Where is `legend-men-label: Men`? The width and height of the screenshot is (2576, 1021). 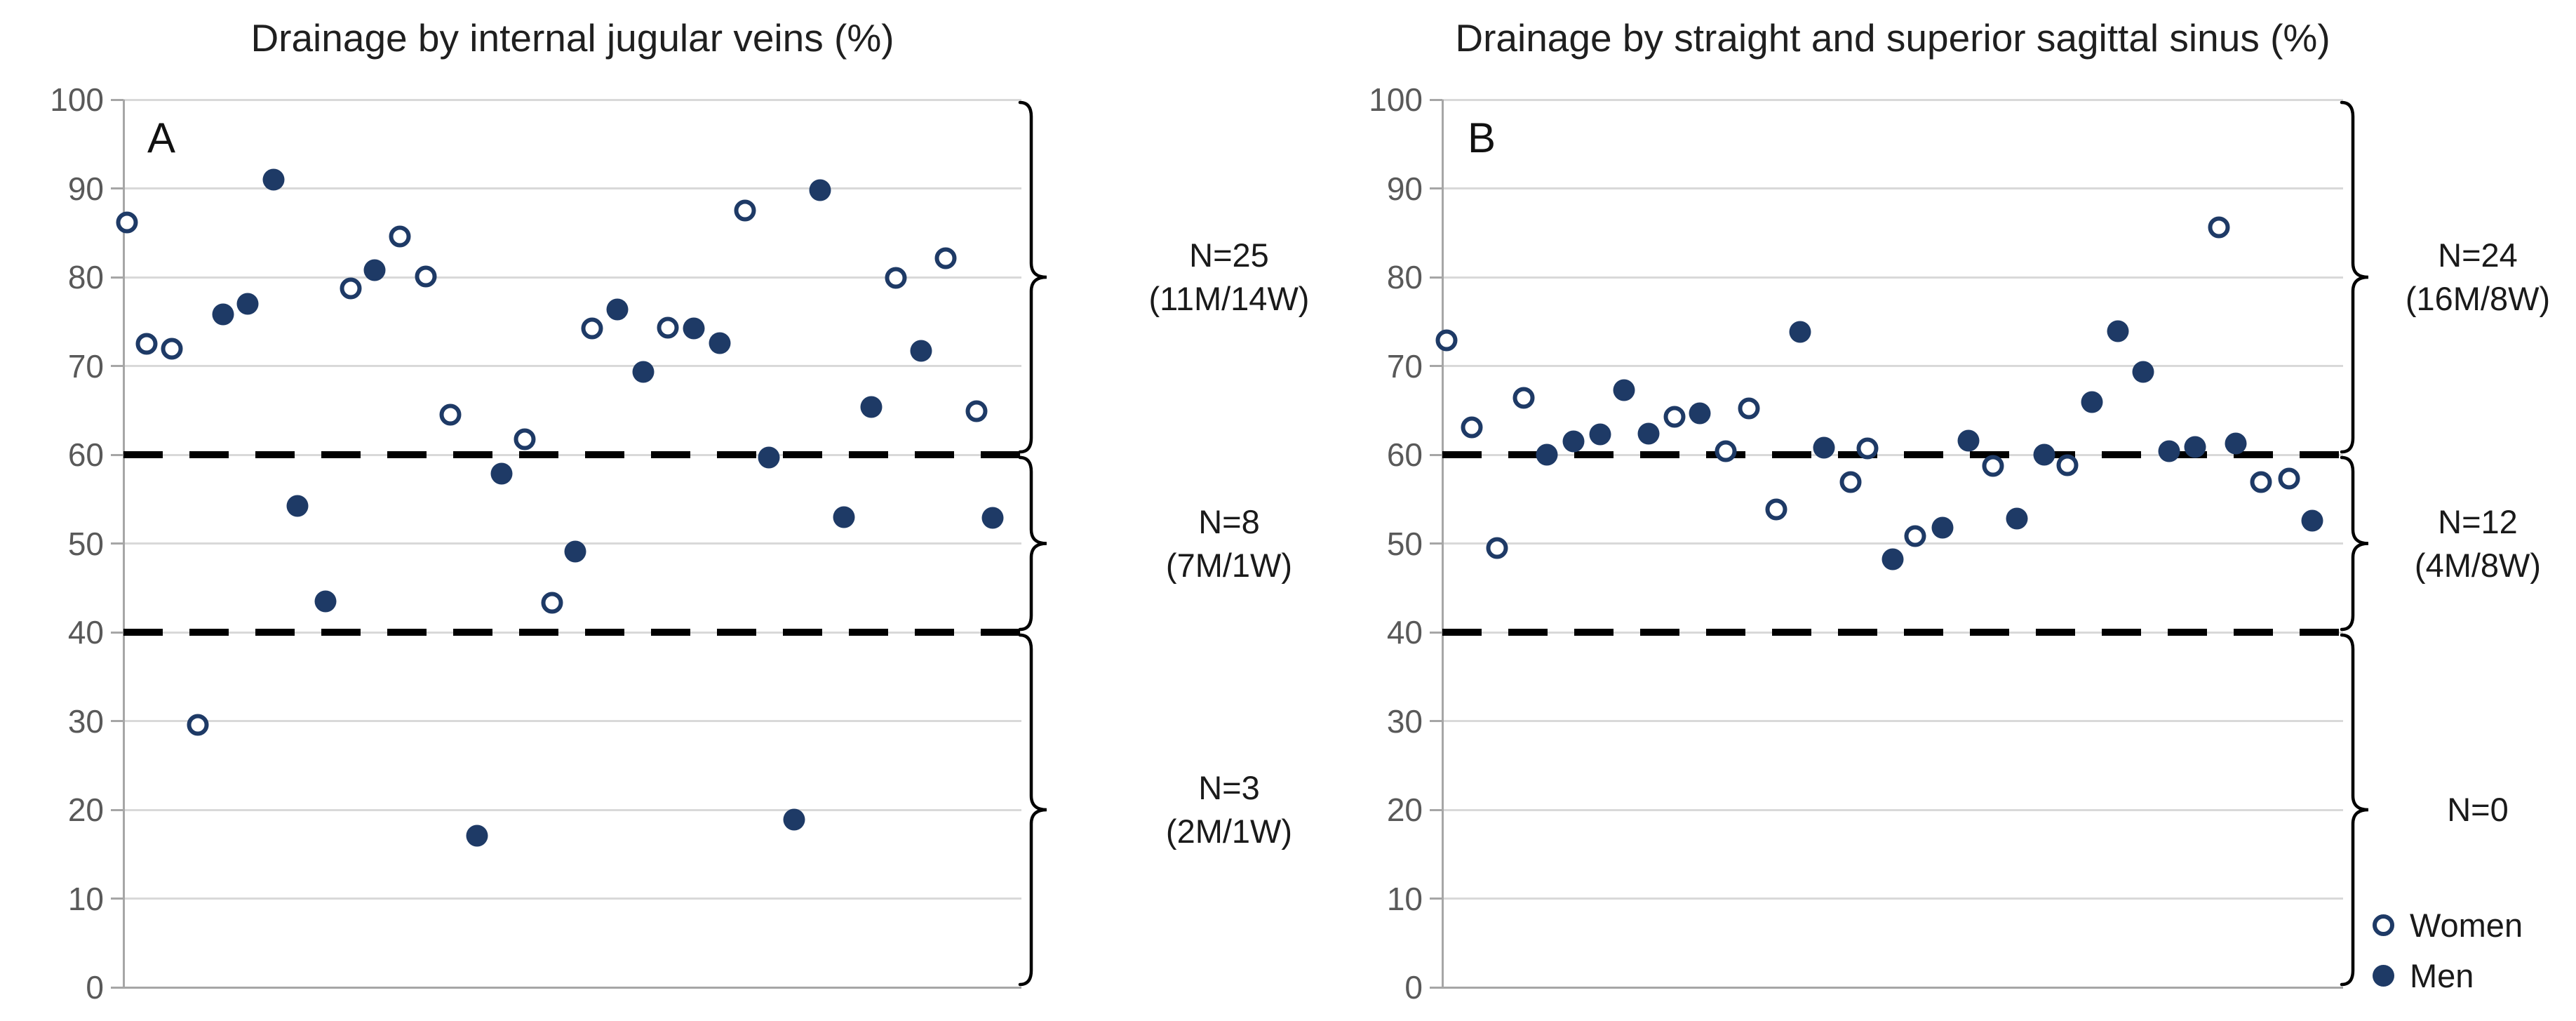
legend-men-label: Men is located at coordinates (2442, 975).